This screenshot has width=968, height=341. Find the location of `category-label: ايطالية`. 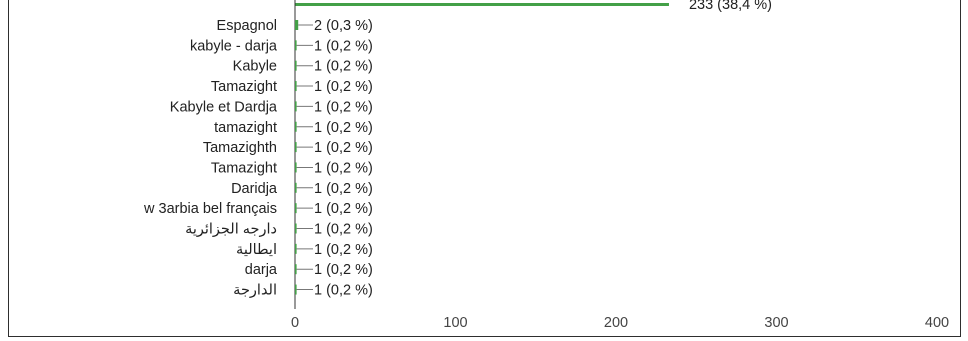

category-label: ايطالية is located at coordinates (256, 250).